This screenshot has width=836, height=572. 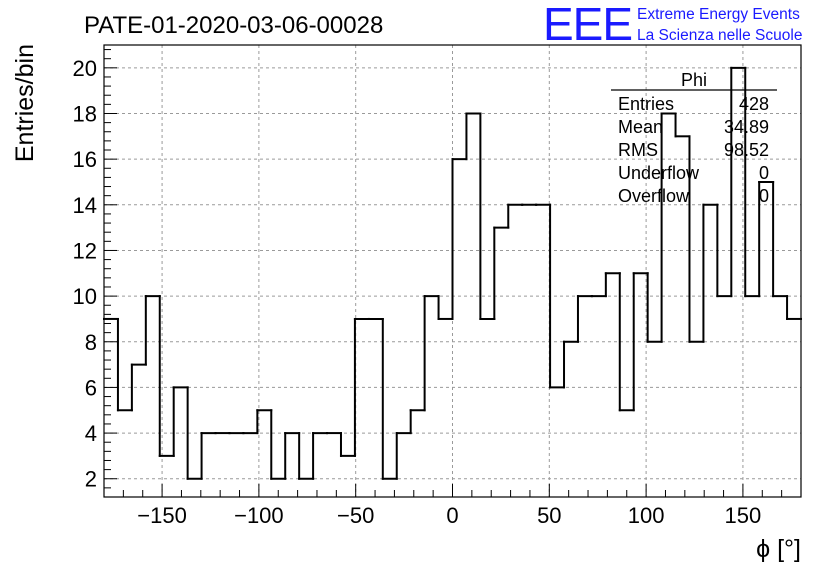 What do you see at coordinates (91, 387) in the screenshot?
I see `y-tick-label: 6` at bounding box center [91, 387].